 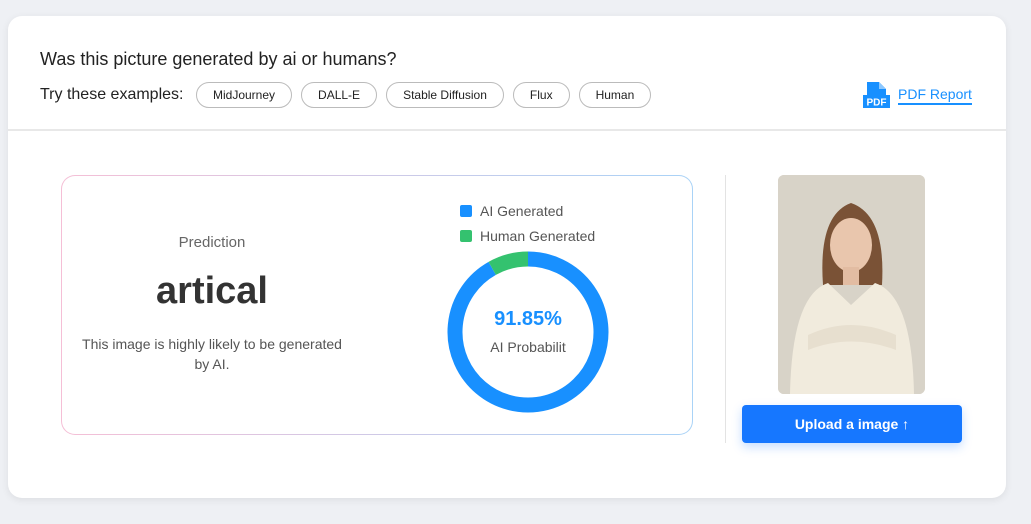 What do you see at coordinates (244, 95) in the screenshot?
I see `example-midjourney: MidJourney` at bounding box center [244, 95].